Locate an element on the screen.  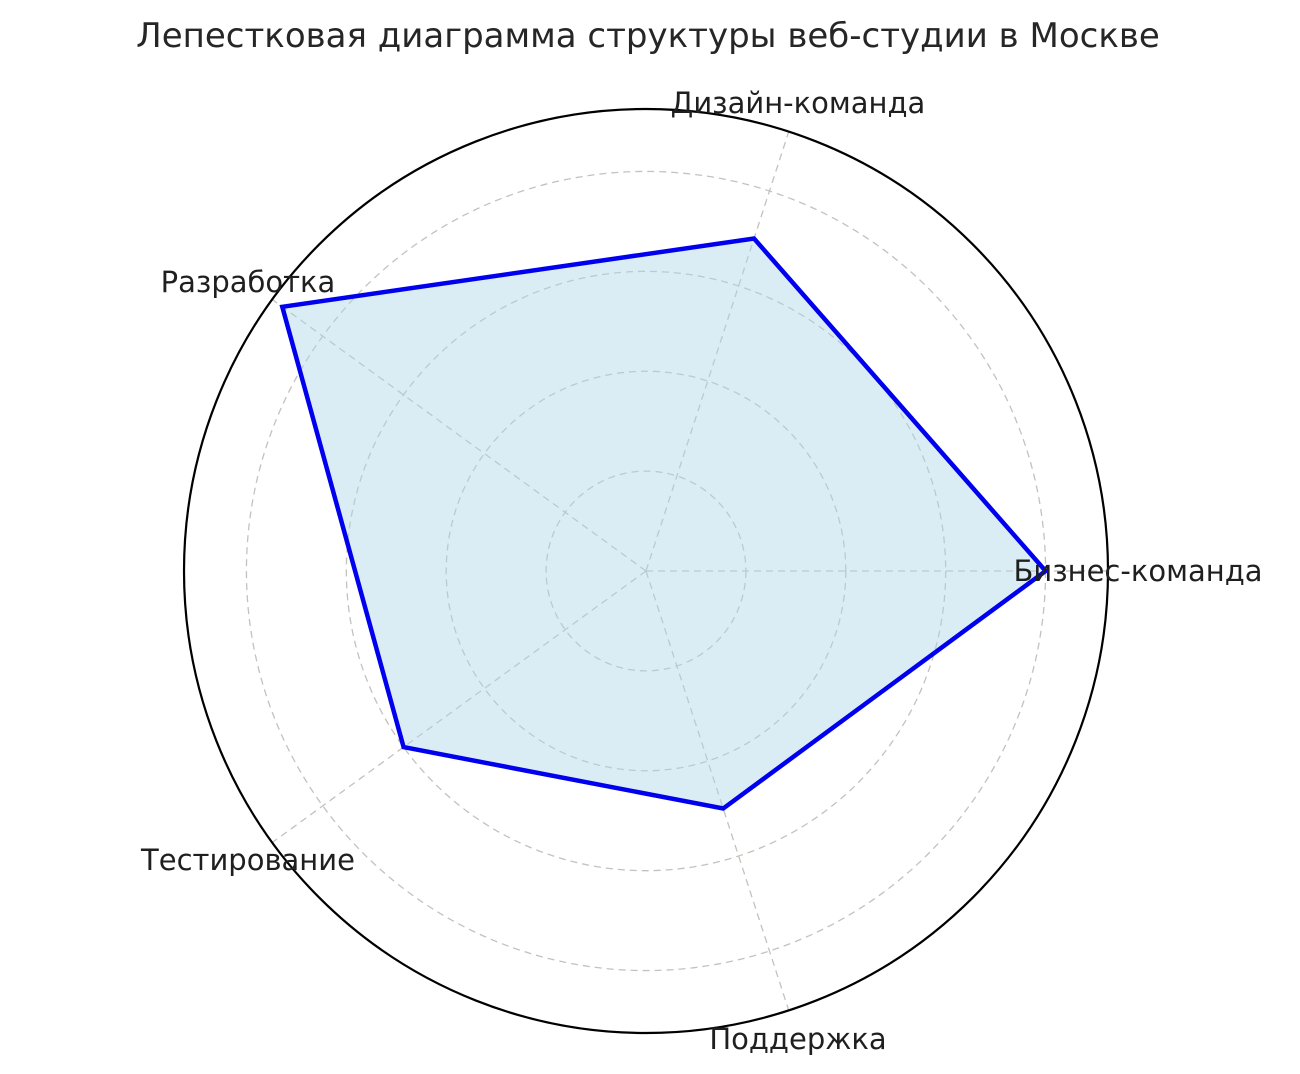
axis-label: Бизнес-команда is located at coordinates (1137, 571).